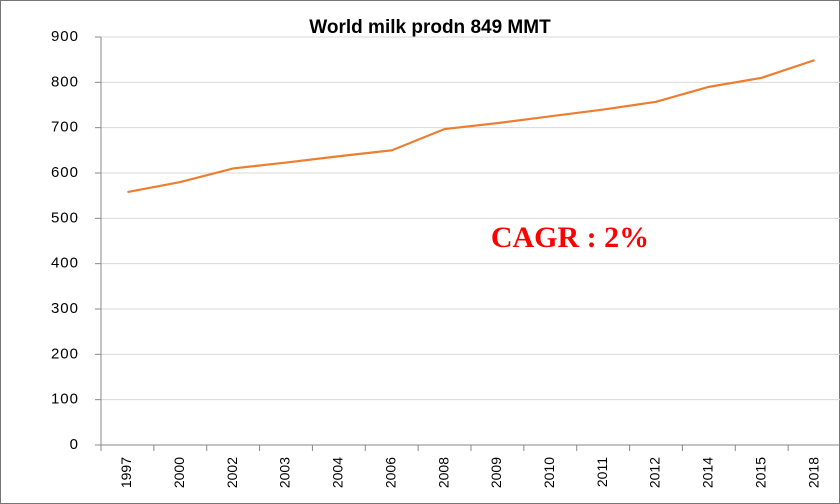 This screenshot has width=840, height=504. What do you see at coordinates (602, 472) in the screenshot?
I see `x-tick-label: 2011` at bounding box center [602, 472].